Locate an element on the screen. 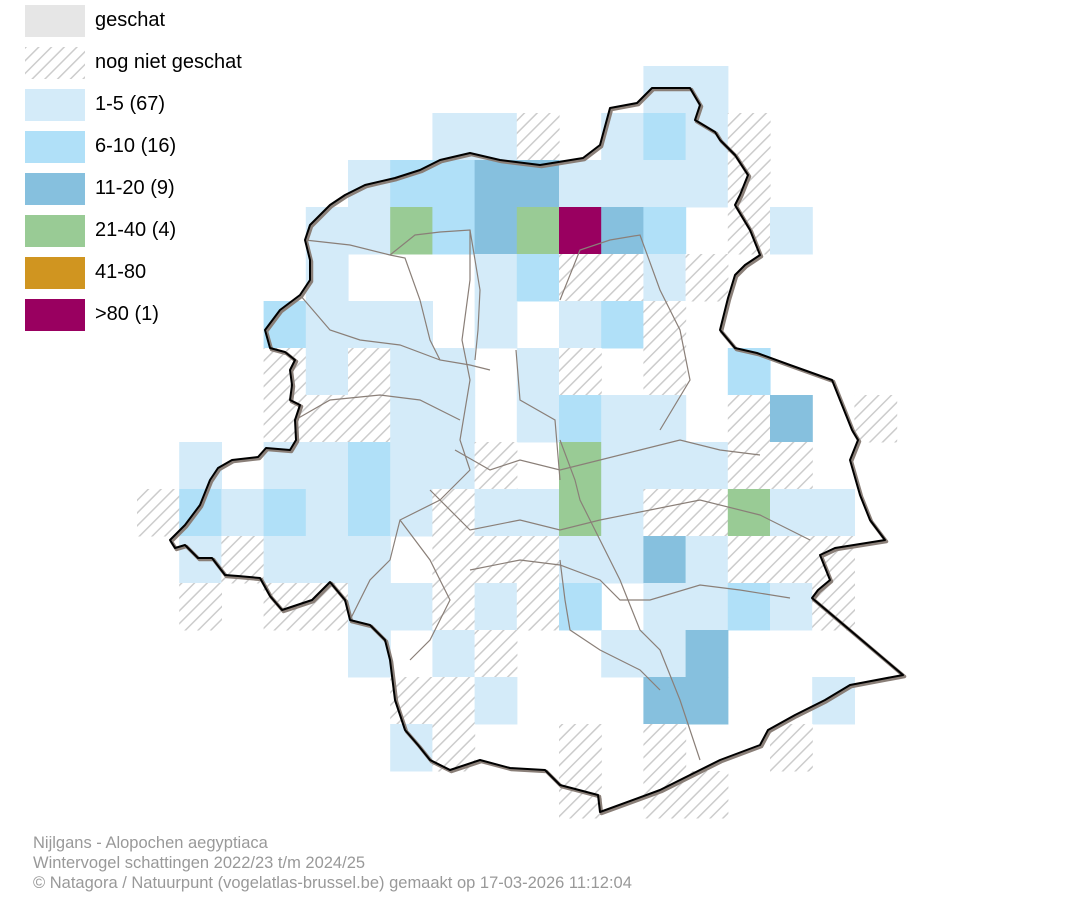  legend-label: 11-20 (9) is located at coordinates (135, 188).